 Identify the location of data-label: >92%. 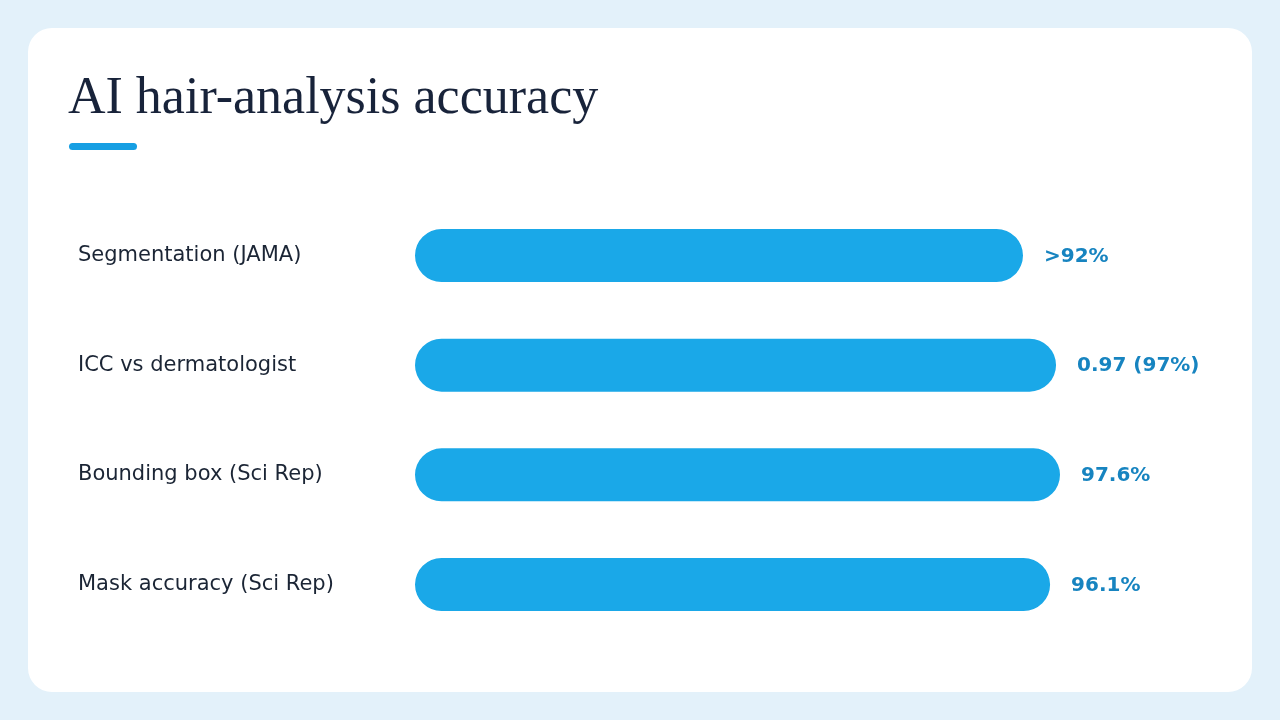
(1076, 254).